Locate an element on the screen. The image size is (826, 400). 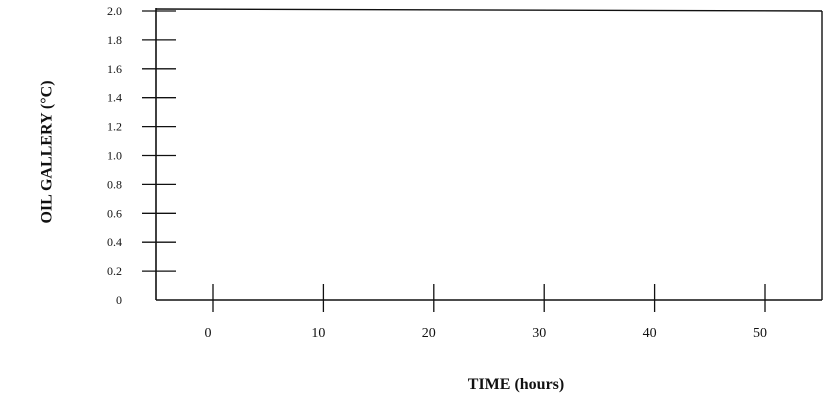
y-tick-label: 0 is located at coordinates (119, 300).